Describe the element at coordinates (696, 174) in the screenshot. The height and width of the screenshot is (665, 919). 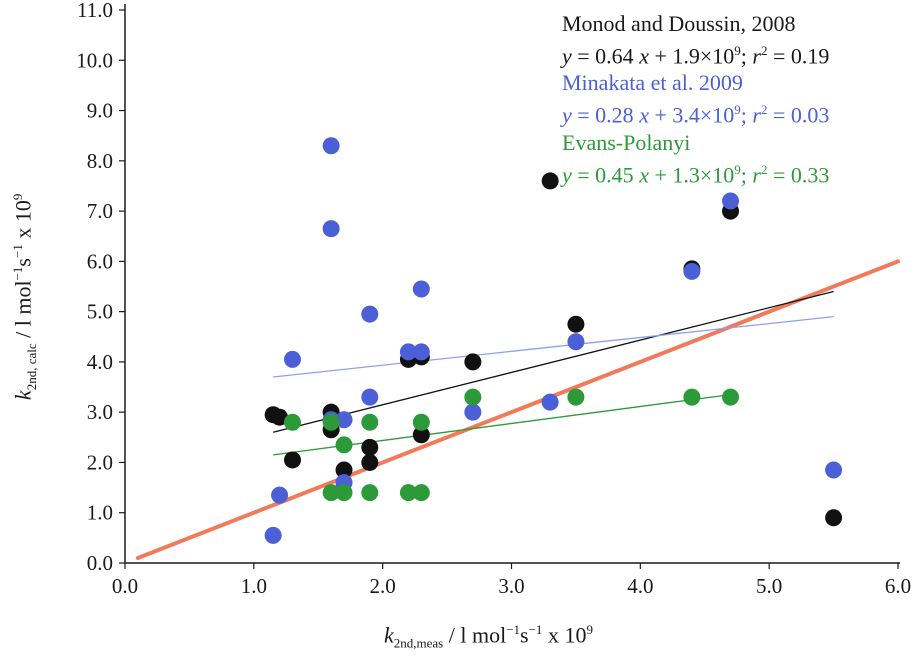
I see `legend-evans-equation: y = 0.45 x + 1.3×109; r2 = 0.33` at that location.